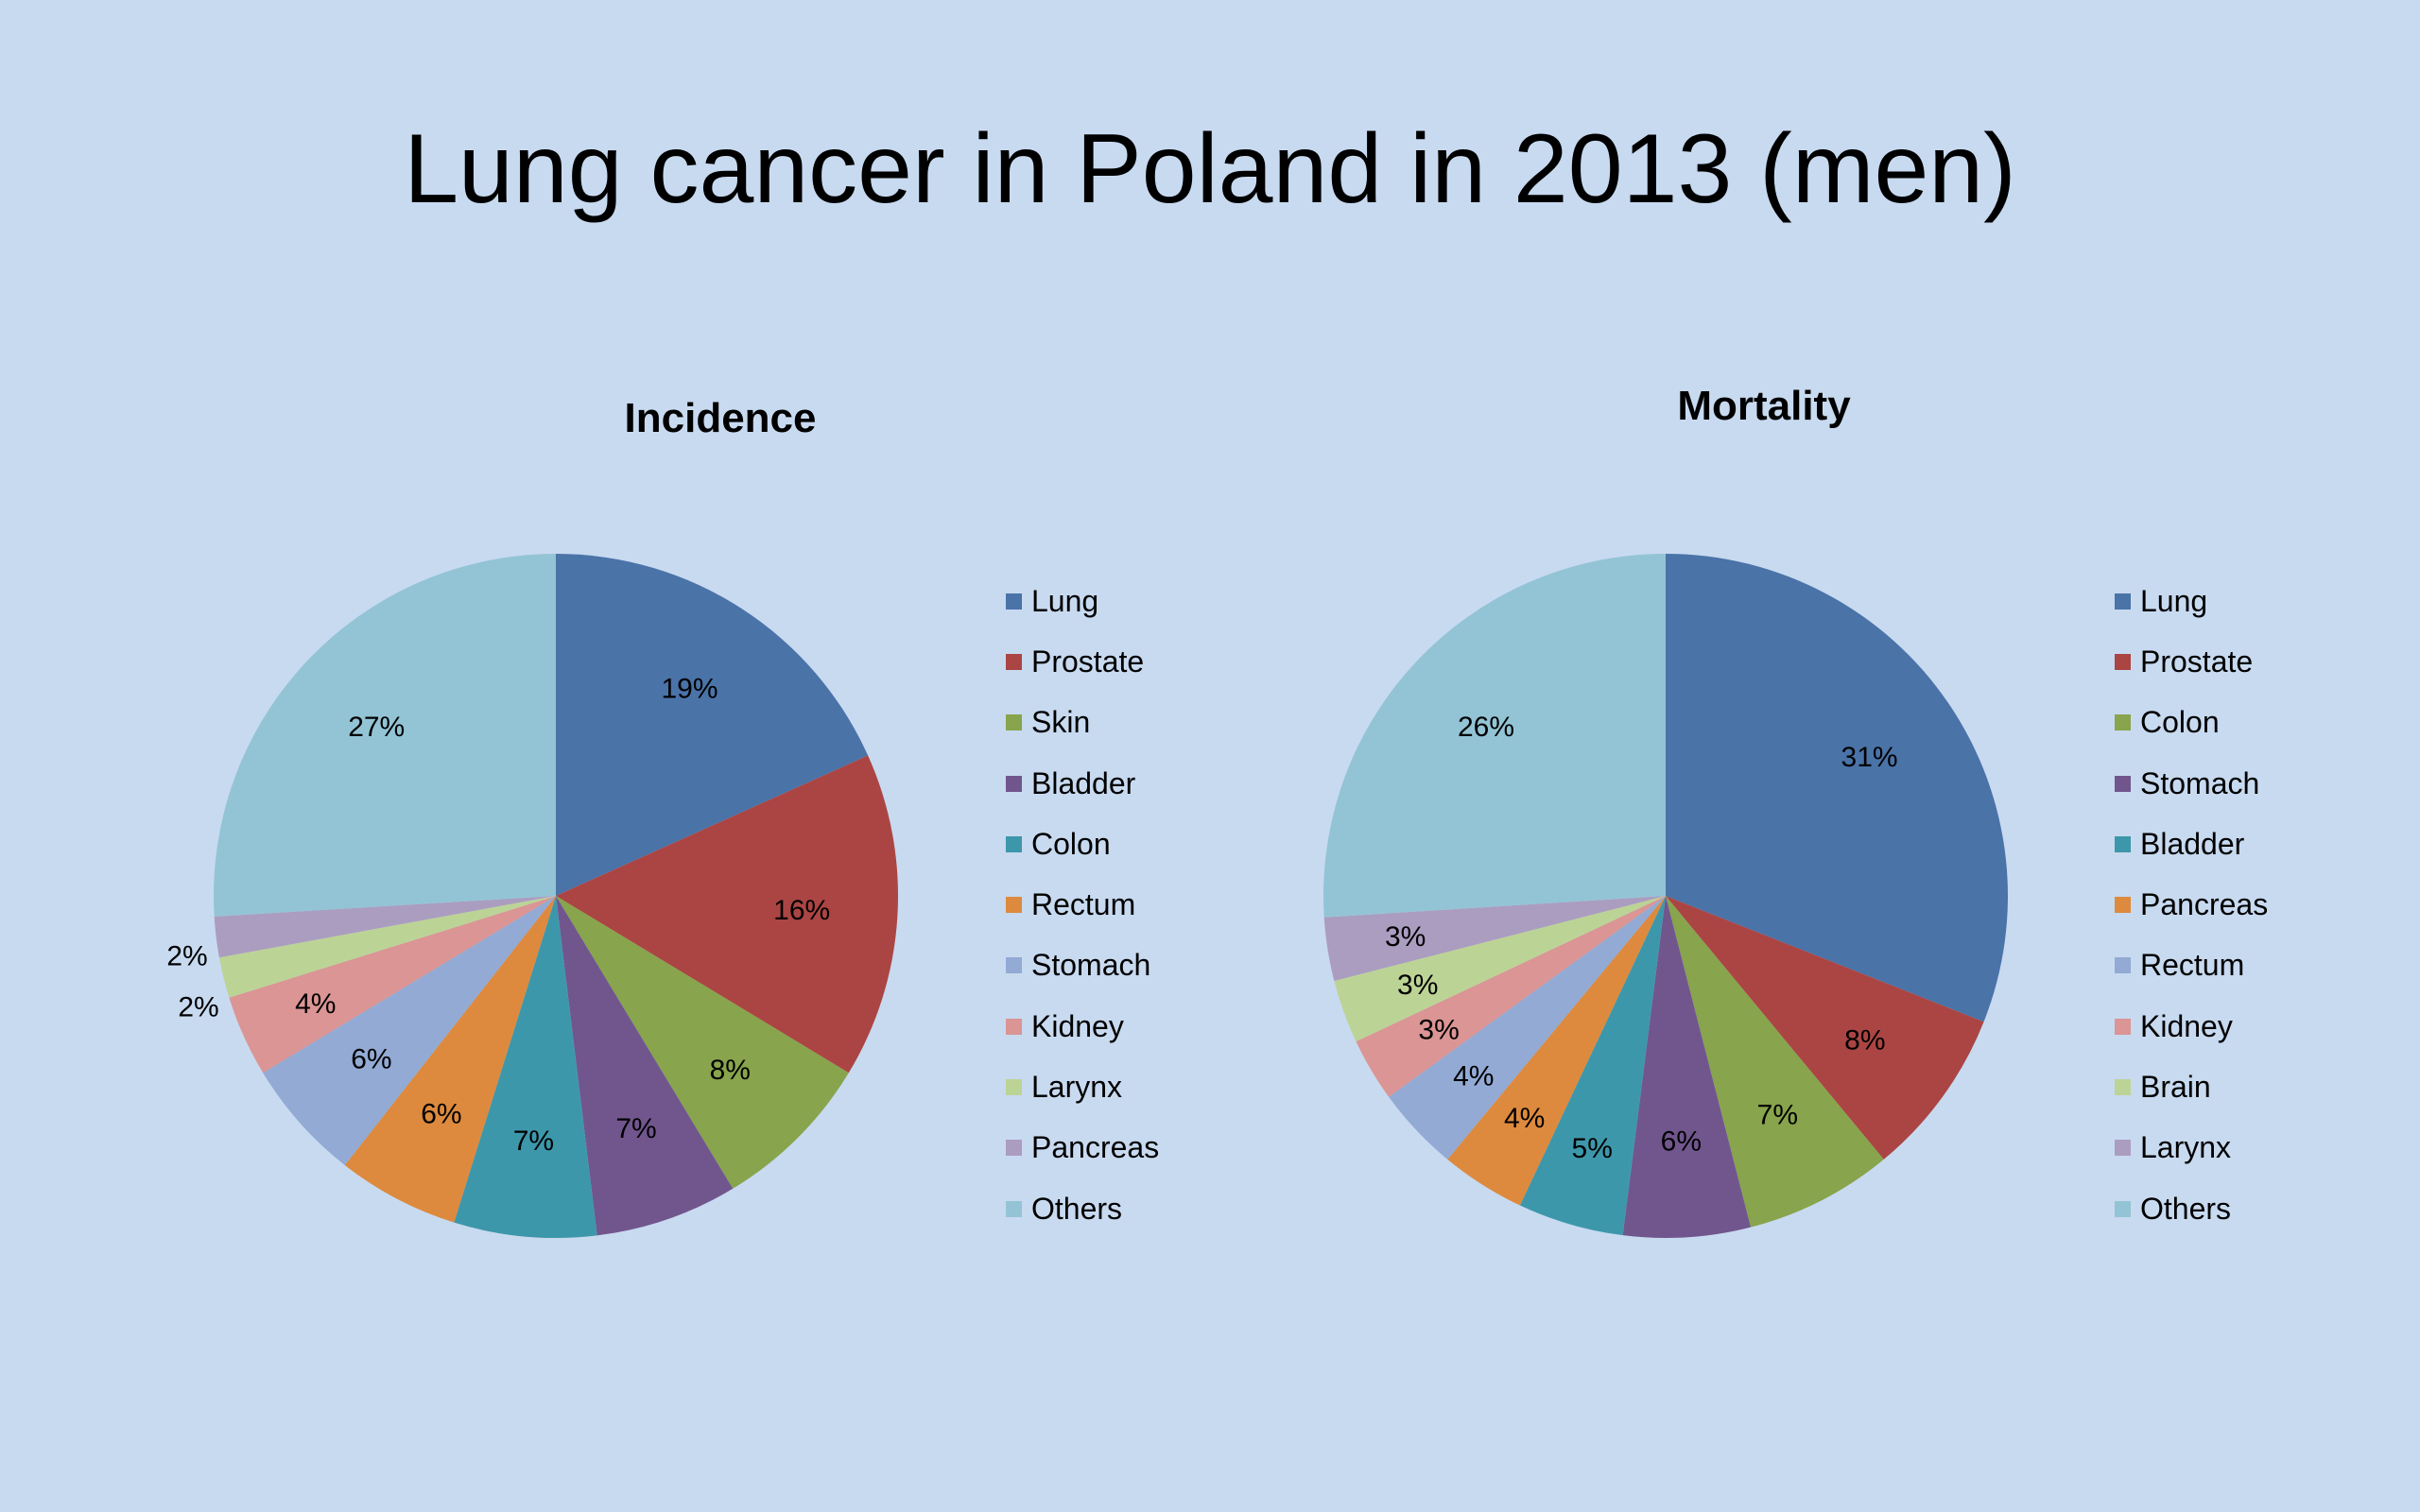 Image resolution: width=2420 pixels, height=1512 pixels. I want to click on incidence-legend-item-larynx: Larynx, so click(1082, 1087).